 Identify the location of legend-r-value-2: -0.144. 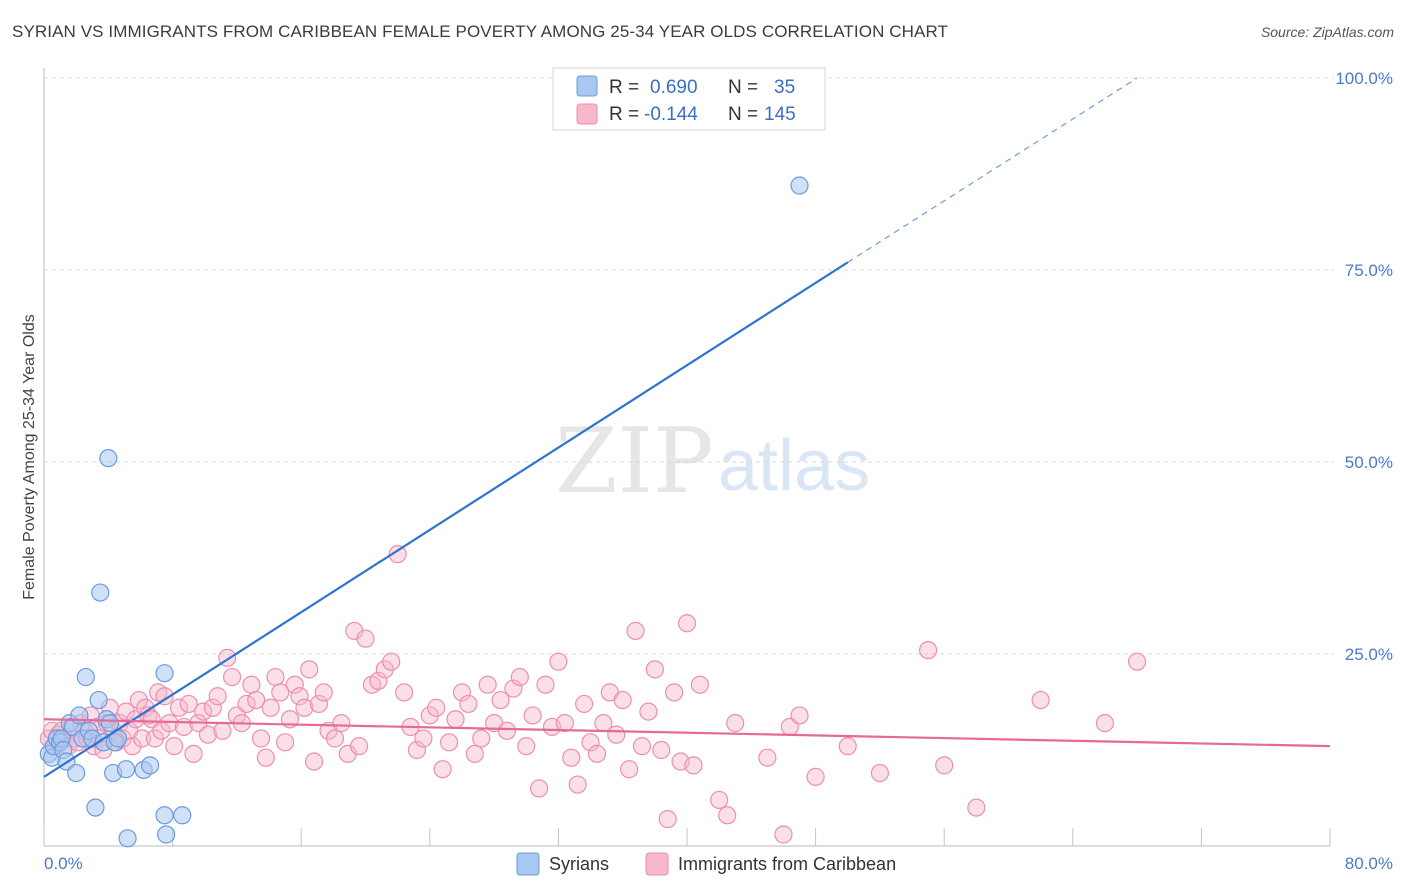
(671, 114).